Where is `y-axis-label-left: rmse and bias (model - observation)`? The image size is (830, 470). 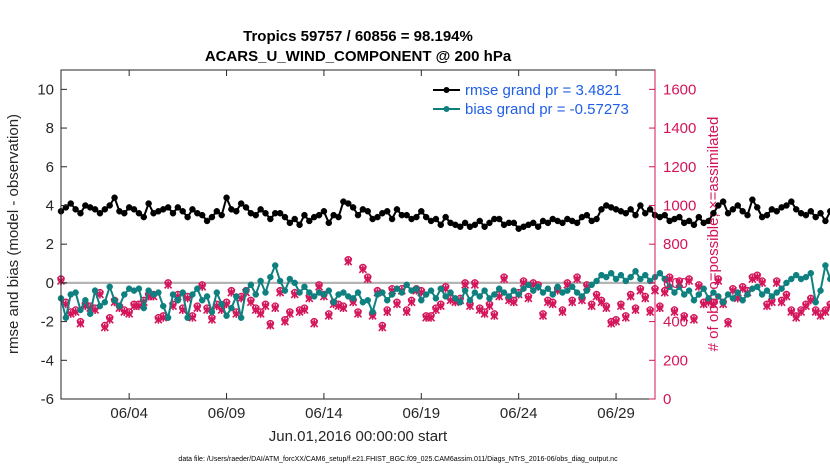
y-axis-label-left: rmse and bias (model - observation) is located at coordinates (13, 234).